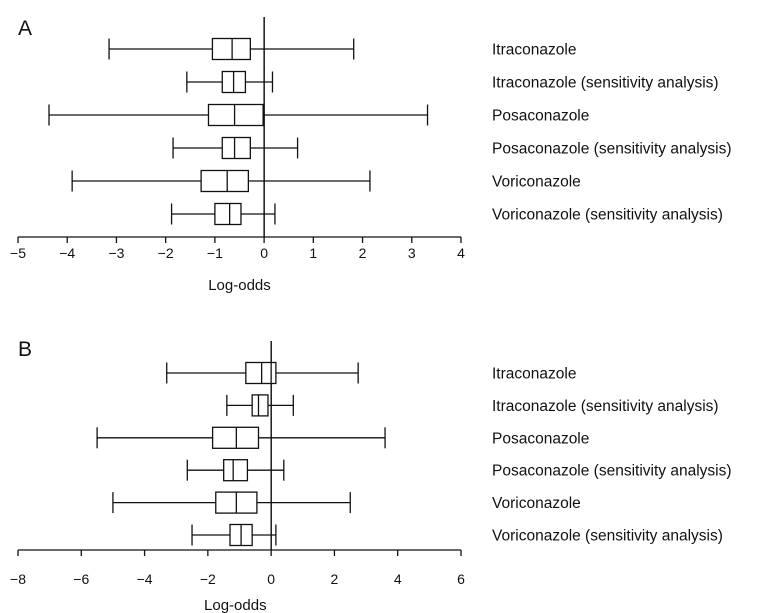 This screenshot has height=613, width=763. Describe the element at coordinates (18, 579) in the screenshot. I see `x-tick-label: −8` at that location.